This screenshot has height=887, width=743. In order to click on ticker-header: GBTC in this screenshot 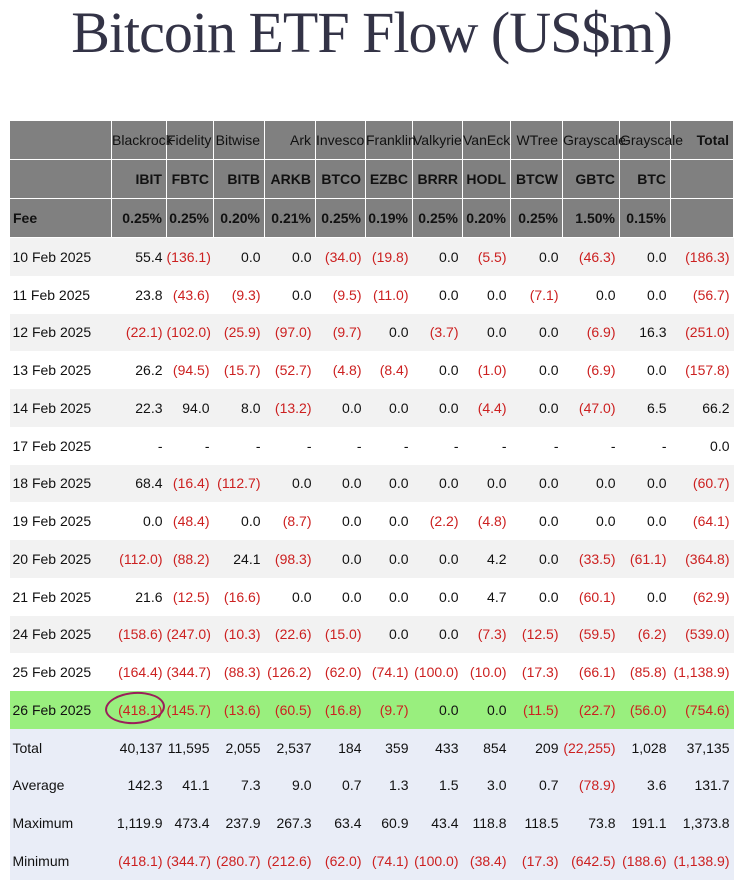, I will do `click(591, 179)`.